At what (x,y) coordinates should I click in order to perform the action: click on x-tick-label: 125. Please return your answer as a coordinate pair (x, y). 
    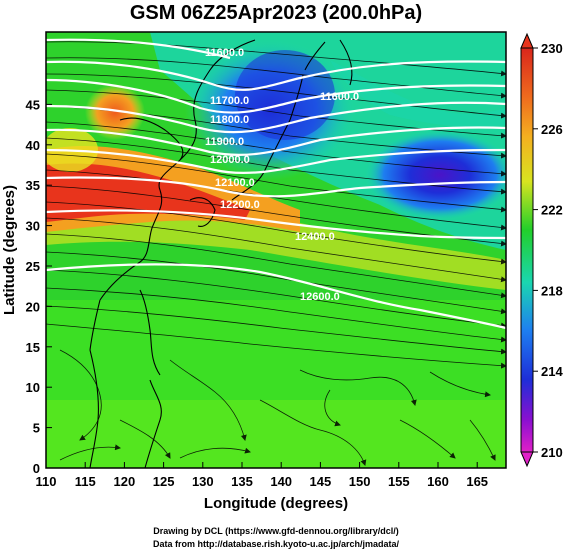
    Looking at the image, I should click on (164, 481).